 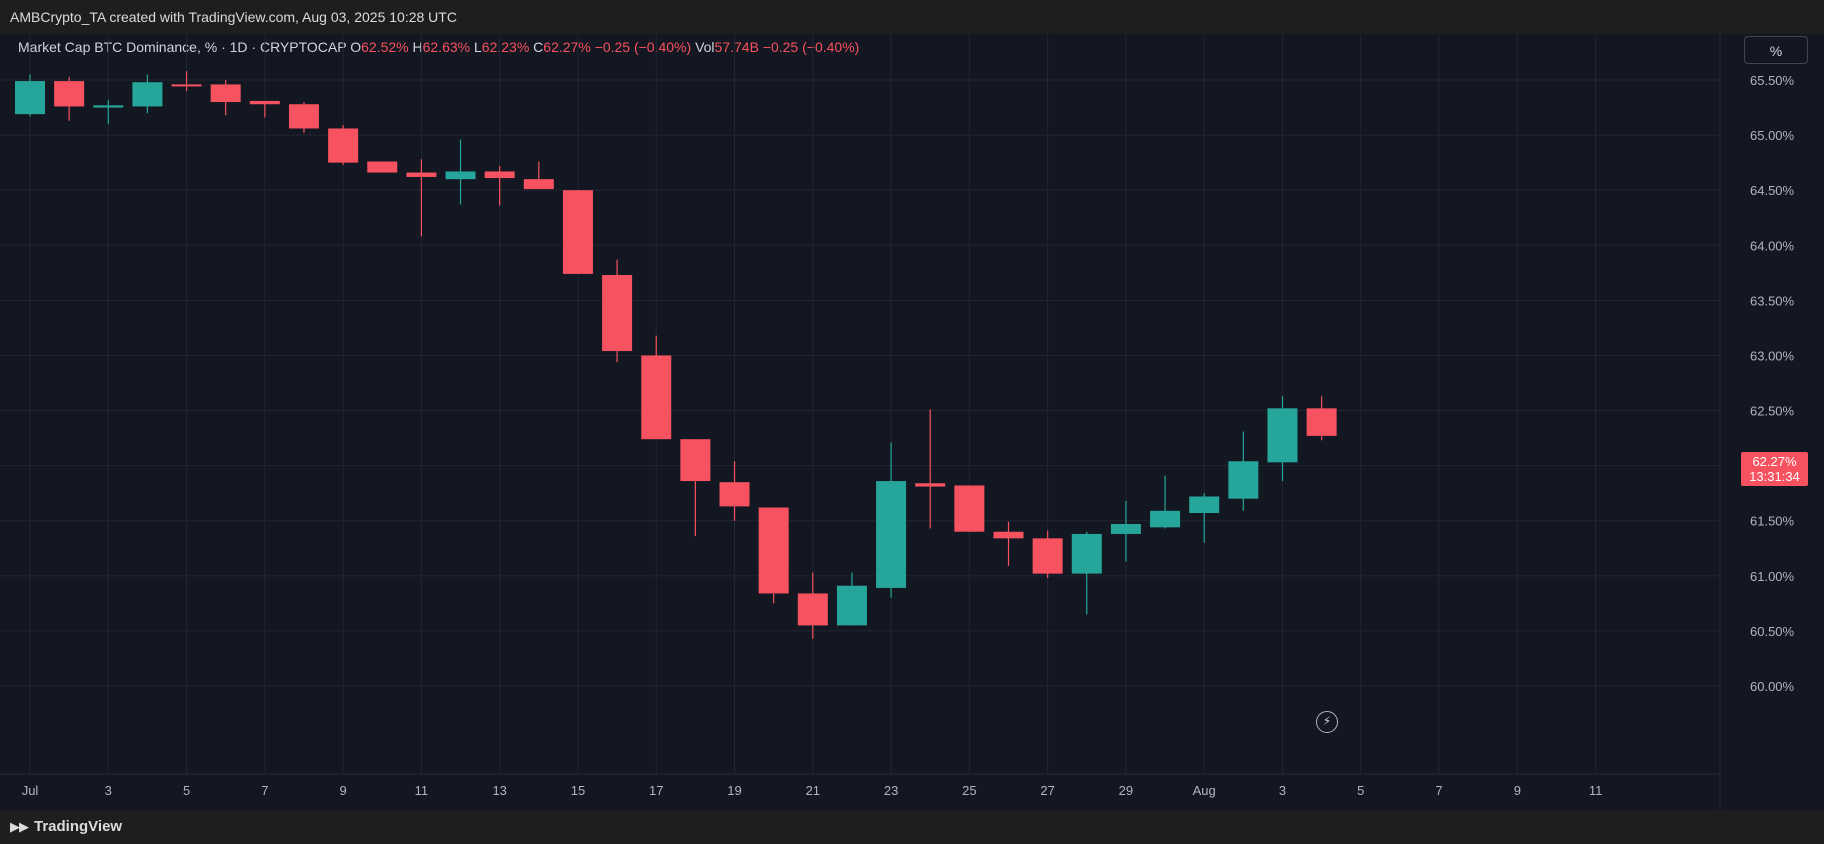 What do you see at coordinates (1772, 245) in the screenshot?
I see `y-tick-label: 64.00%` at bounding box center [1772, 245].